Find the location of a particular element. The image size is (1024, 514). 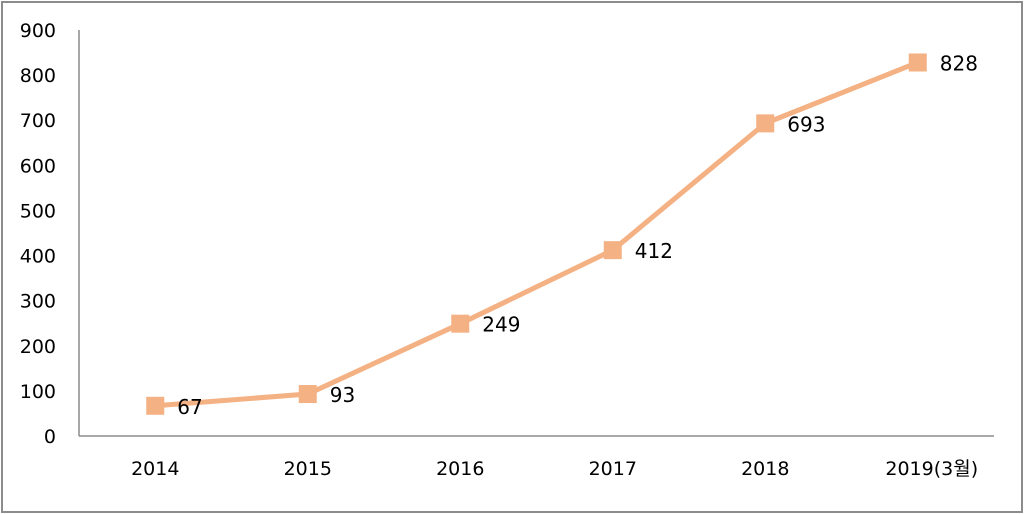

data-label: 412 is located at coordinates (654, 251).